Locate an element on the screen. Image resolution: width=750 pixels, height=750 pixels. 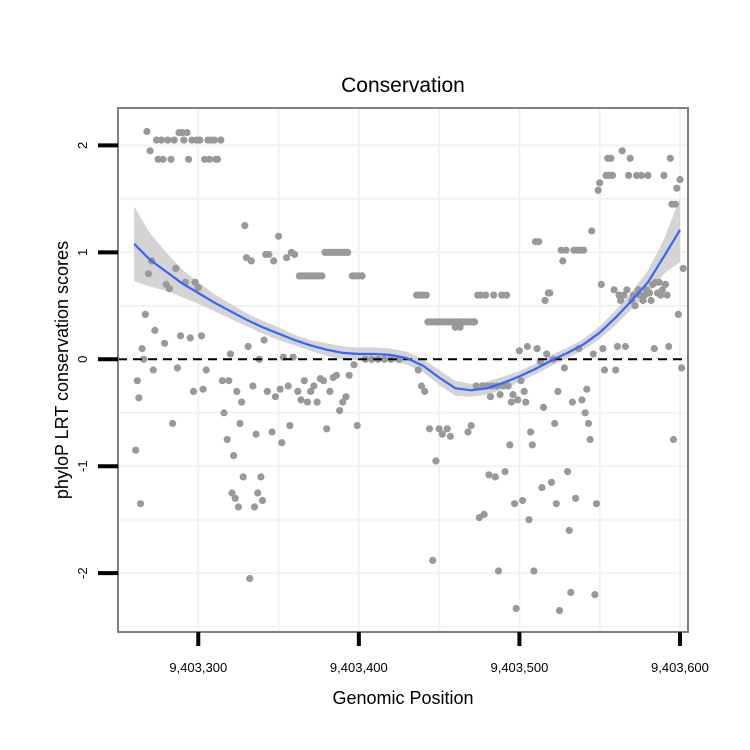
x-axis-label: Genomic Position is located at coordinates (402, 698).